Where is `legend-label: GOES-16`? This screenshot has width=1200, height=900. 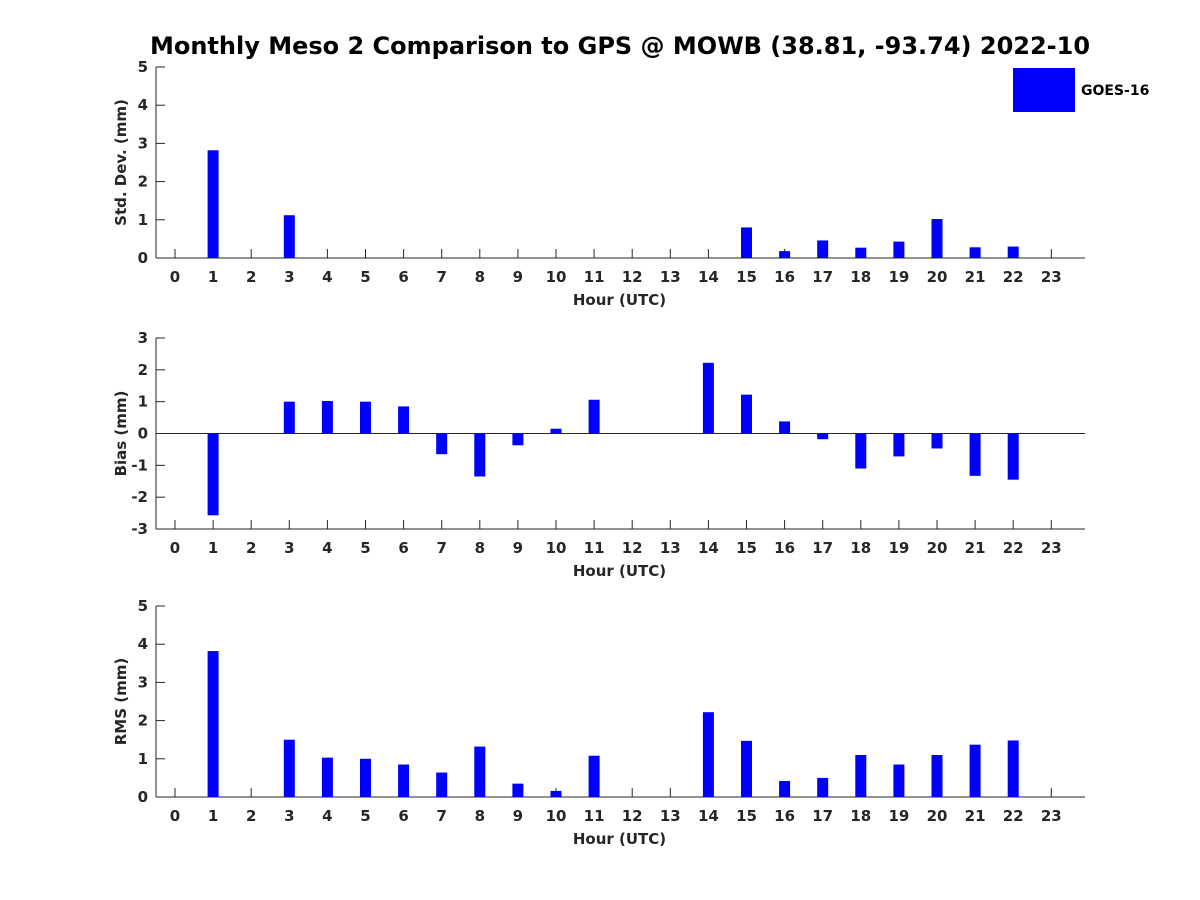 legend-label: GOES-16 is located at coordinates (1115, 91).